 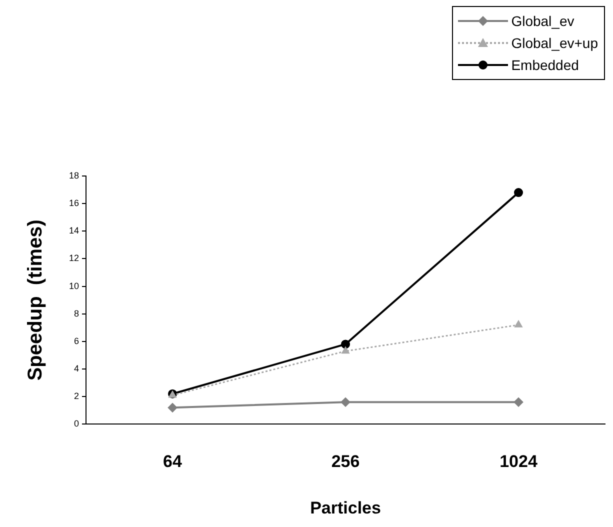 I want to click on y-axis-title: Speedup (times), so click(x=35, y=300).